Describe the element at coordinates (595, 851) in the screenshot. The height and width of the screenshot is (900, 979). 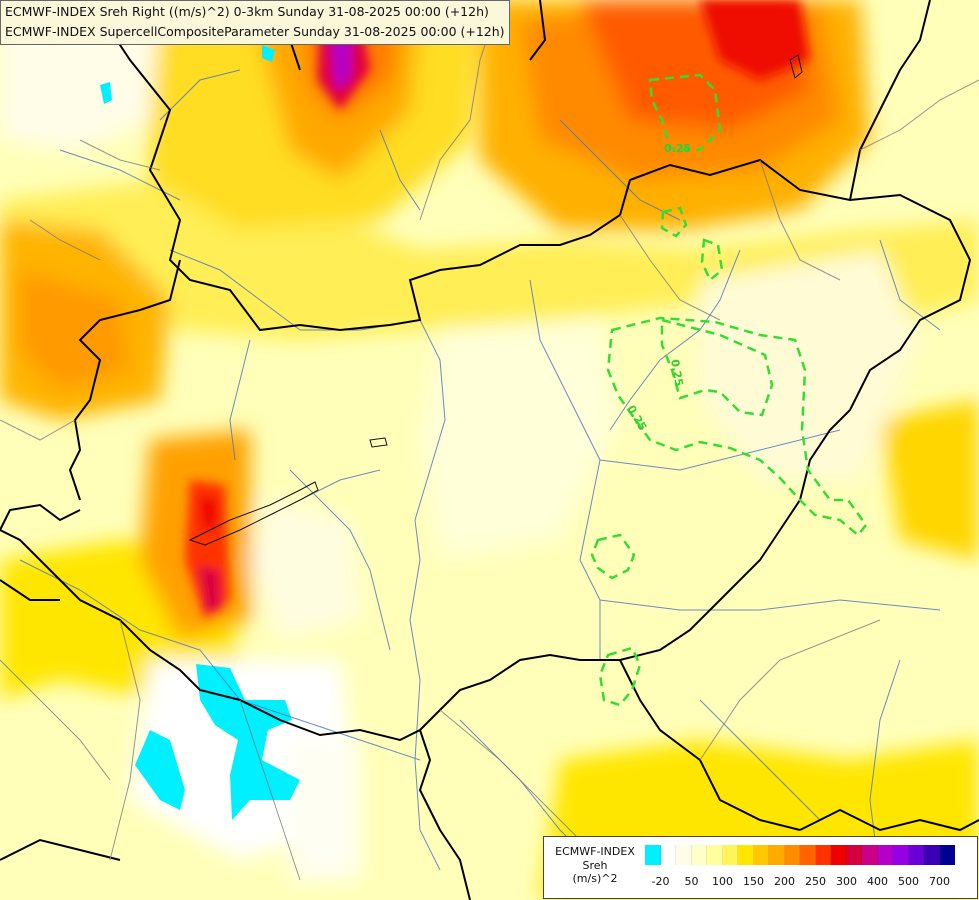
I see `legend-line-1: ECMWF-INDEX` at that location.